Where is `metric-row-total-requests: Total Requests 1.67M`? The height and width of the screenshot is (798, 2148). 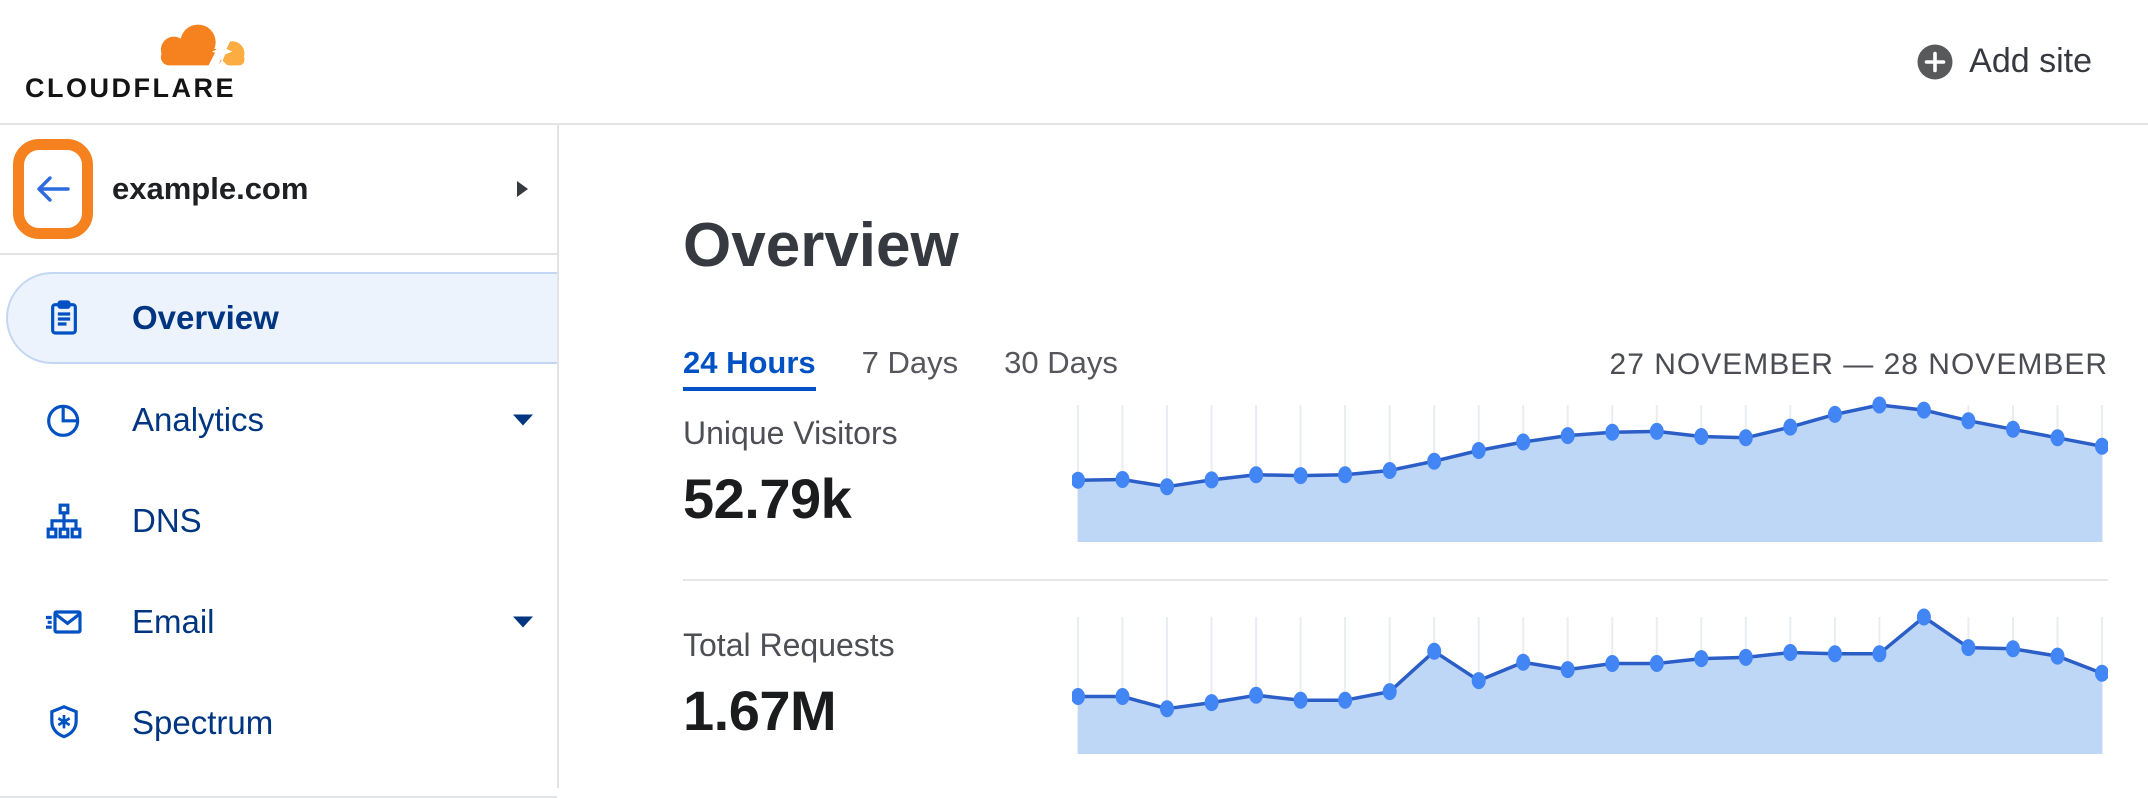
metric-row-total-requests: Total Requests 1.67M is located at coordinates (1395, 667).